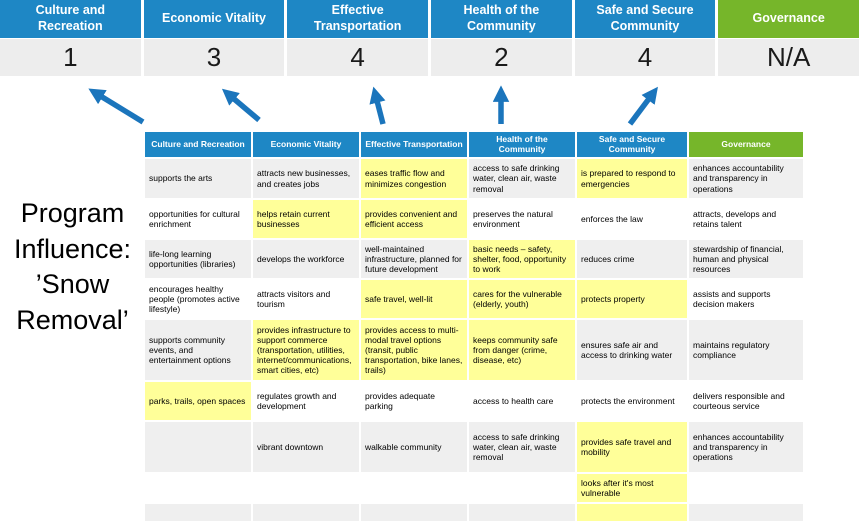  What do you see at coordinates (746, 219) in the screenshot?
I see `matrix-cell-r2-c6: attracts, develops and retains talent` at bounding box center [746, 219].